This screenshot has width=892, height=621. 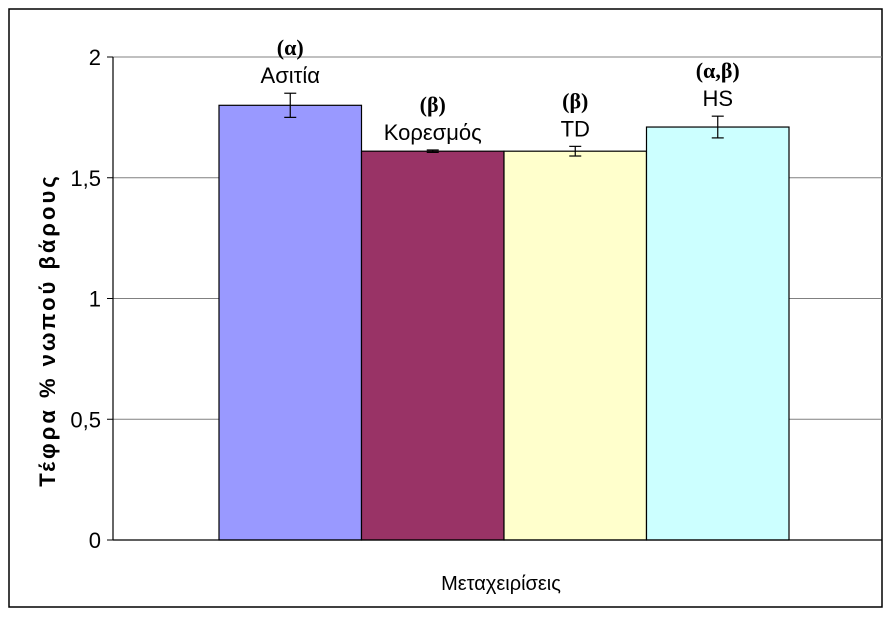 What do you see at coordinates (433, 132) in the screenshot?
I see `category-label: Κορεσμός` at bounding box center [433, 132].